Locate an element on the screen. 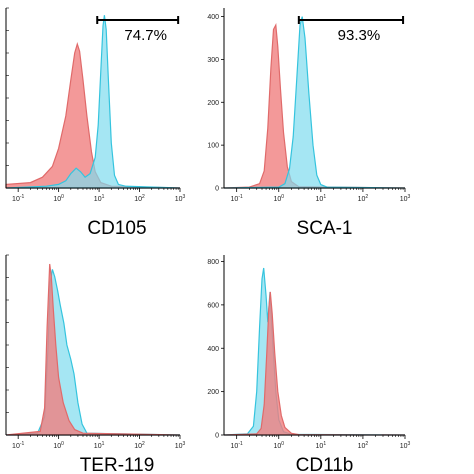 This screenshot has width=474, height=474. gate-percentage-label: 93.3% is located at coordinates (359, 35).